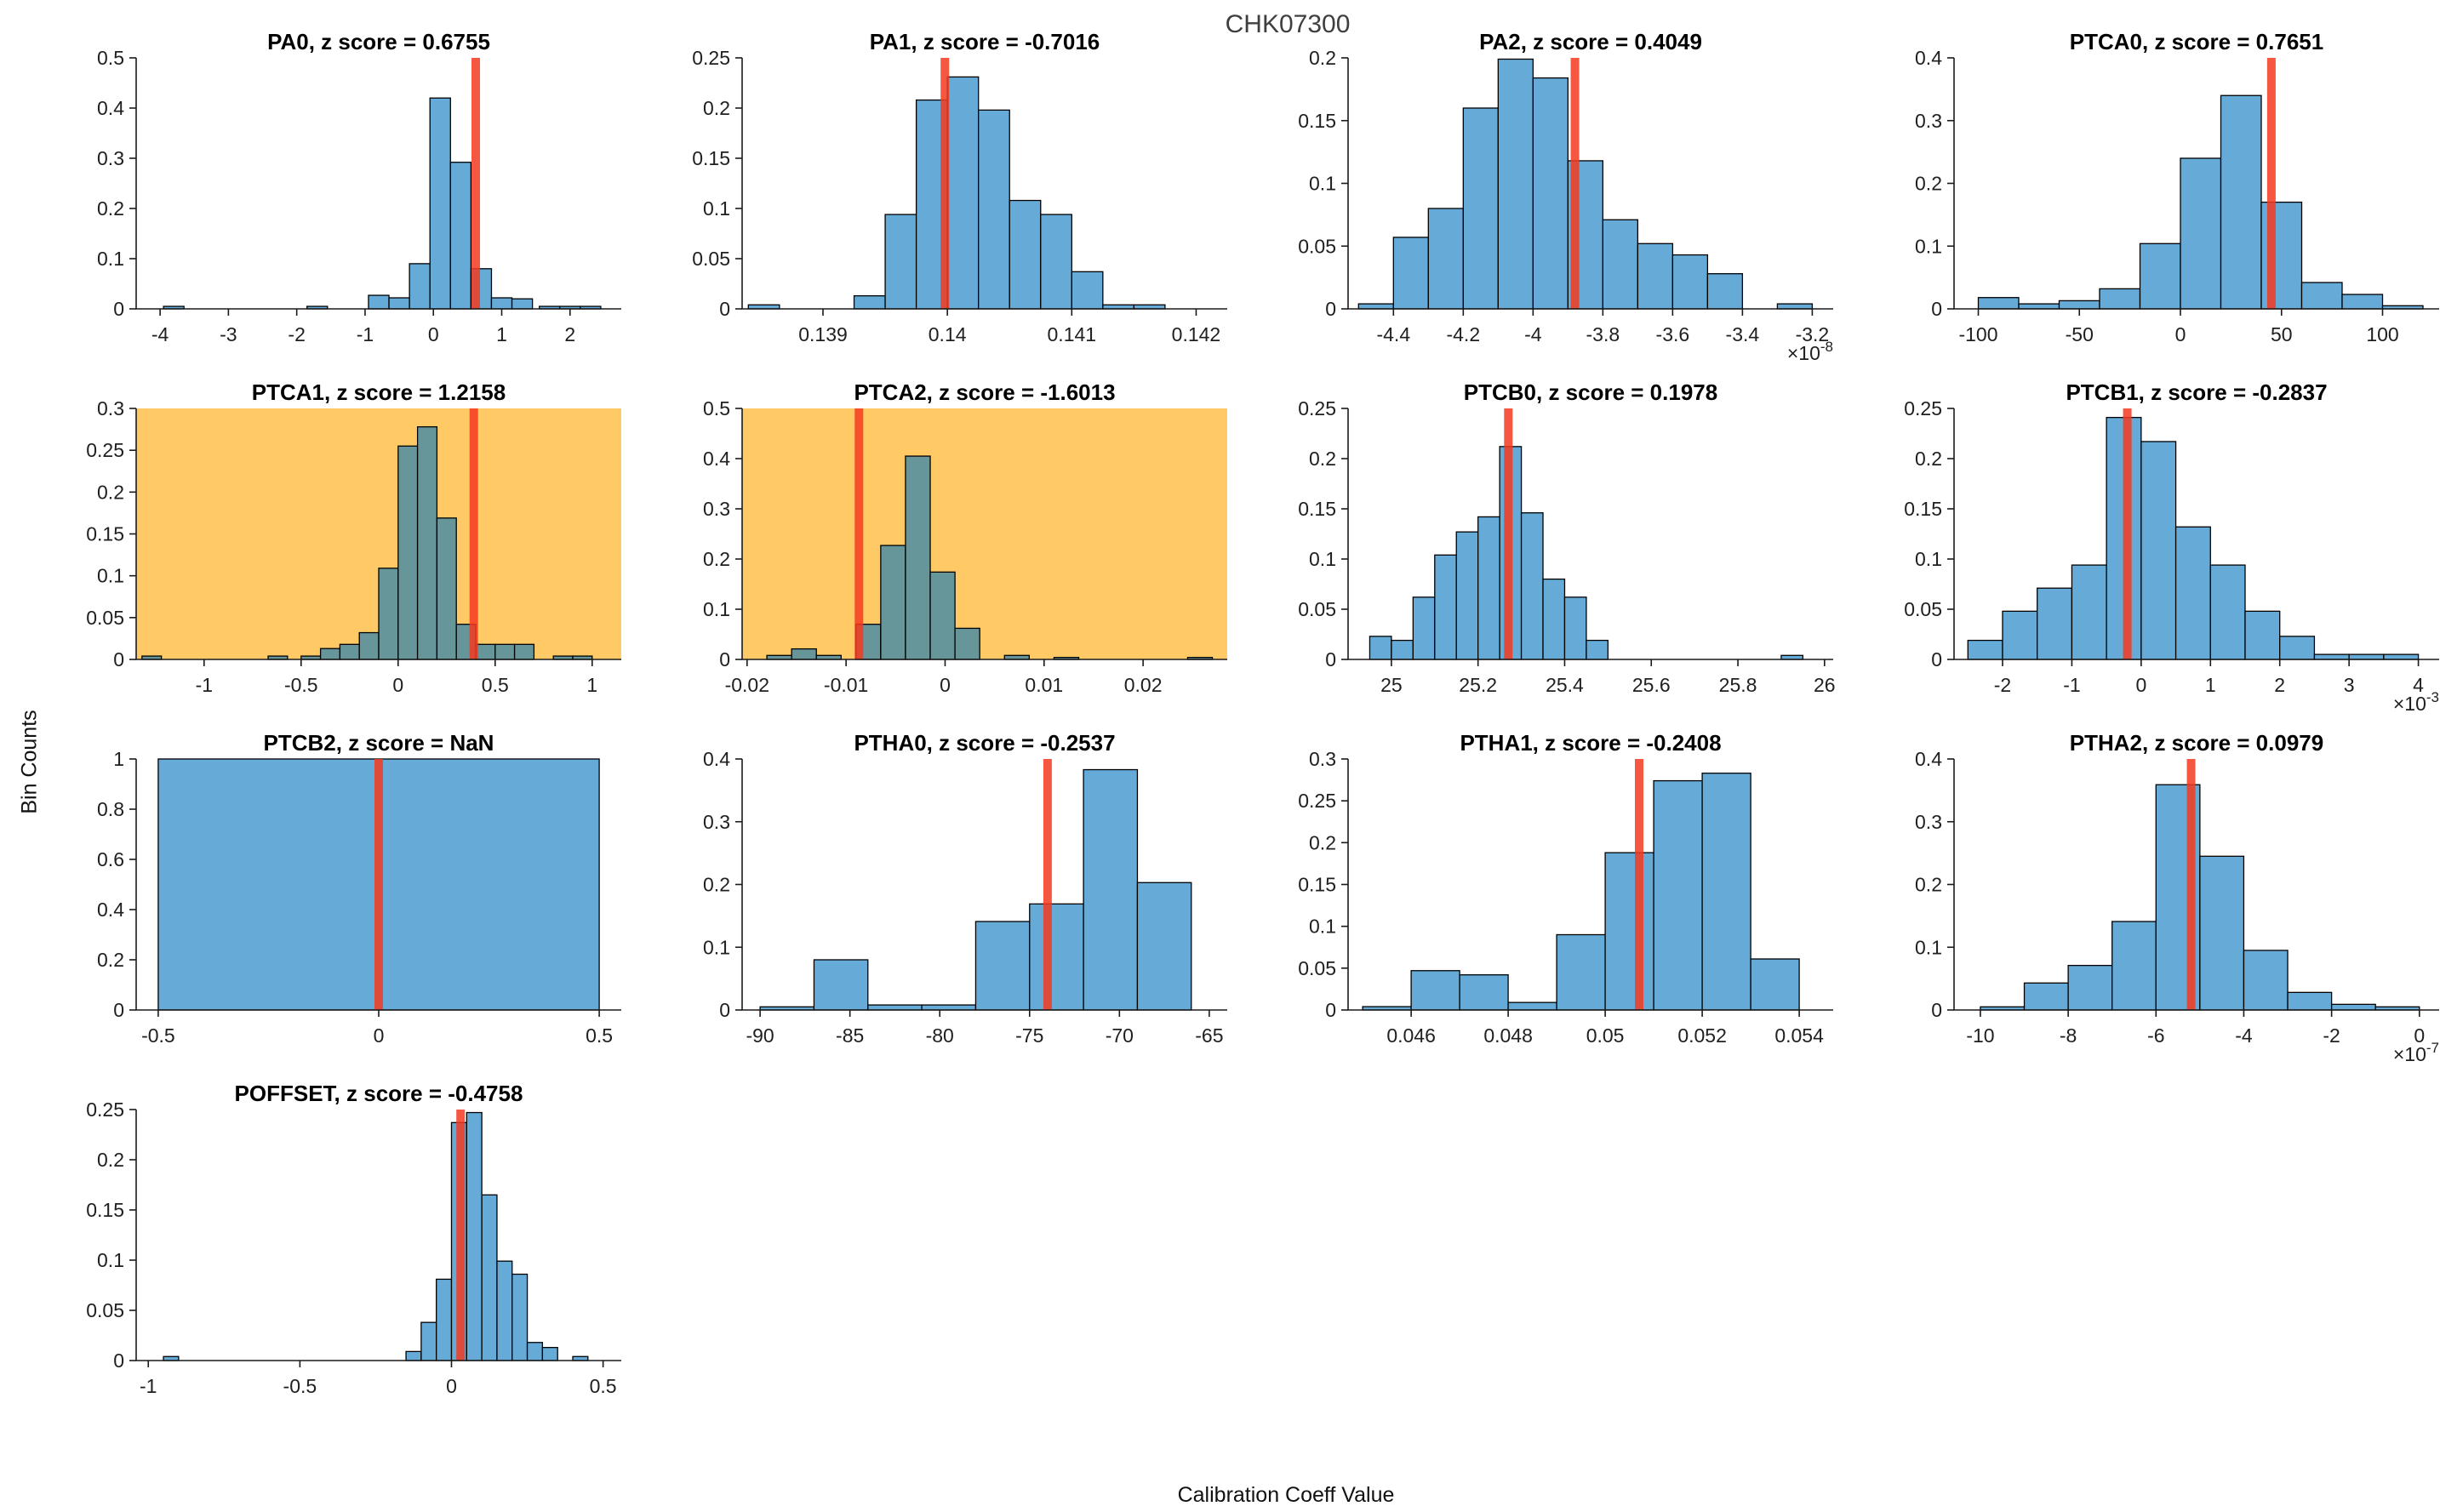 Image resolution: width=2440 pixels, height=1512 pixels. Describe the element at coordinates (119, 759) in the screenshot. I see `y-tick-label: 1` at that location.